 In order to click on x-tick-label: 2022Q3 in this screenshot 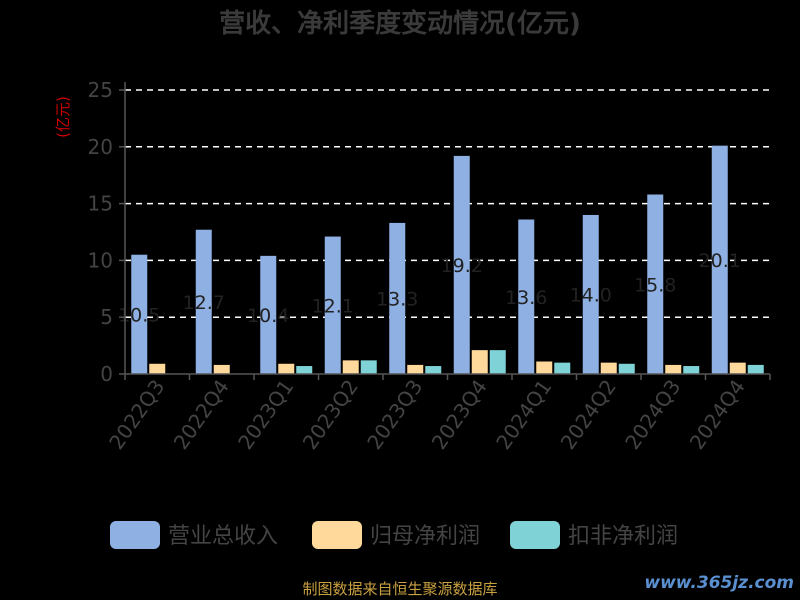, I will do `click(136, 414)`.